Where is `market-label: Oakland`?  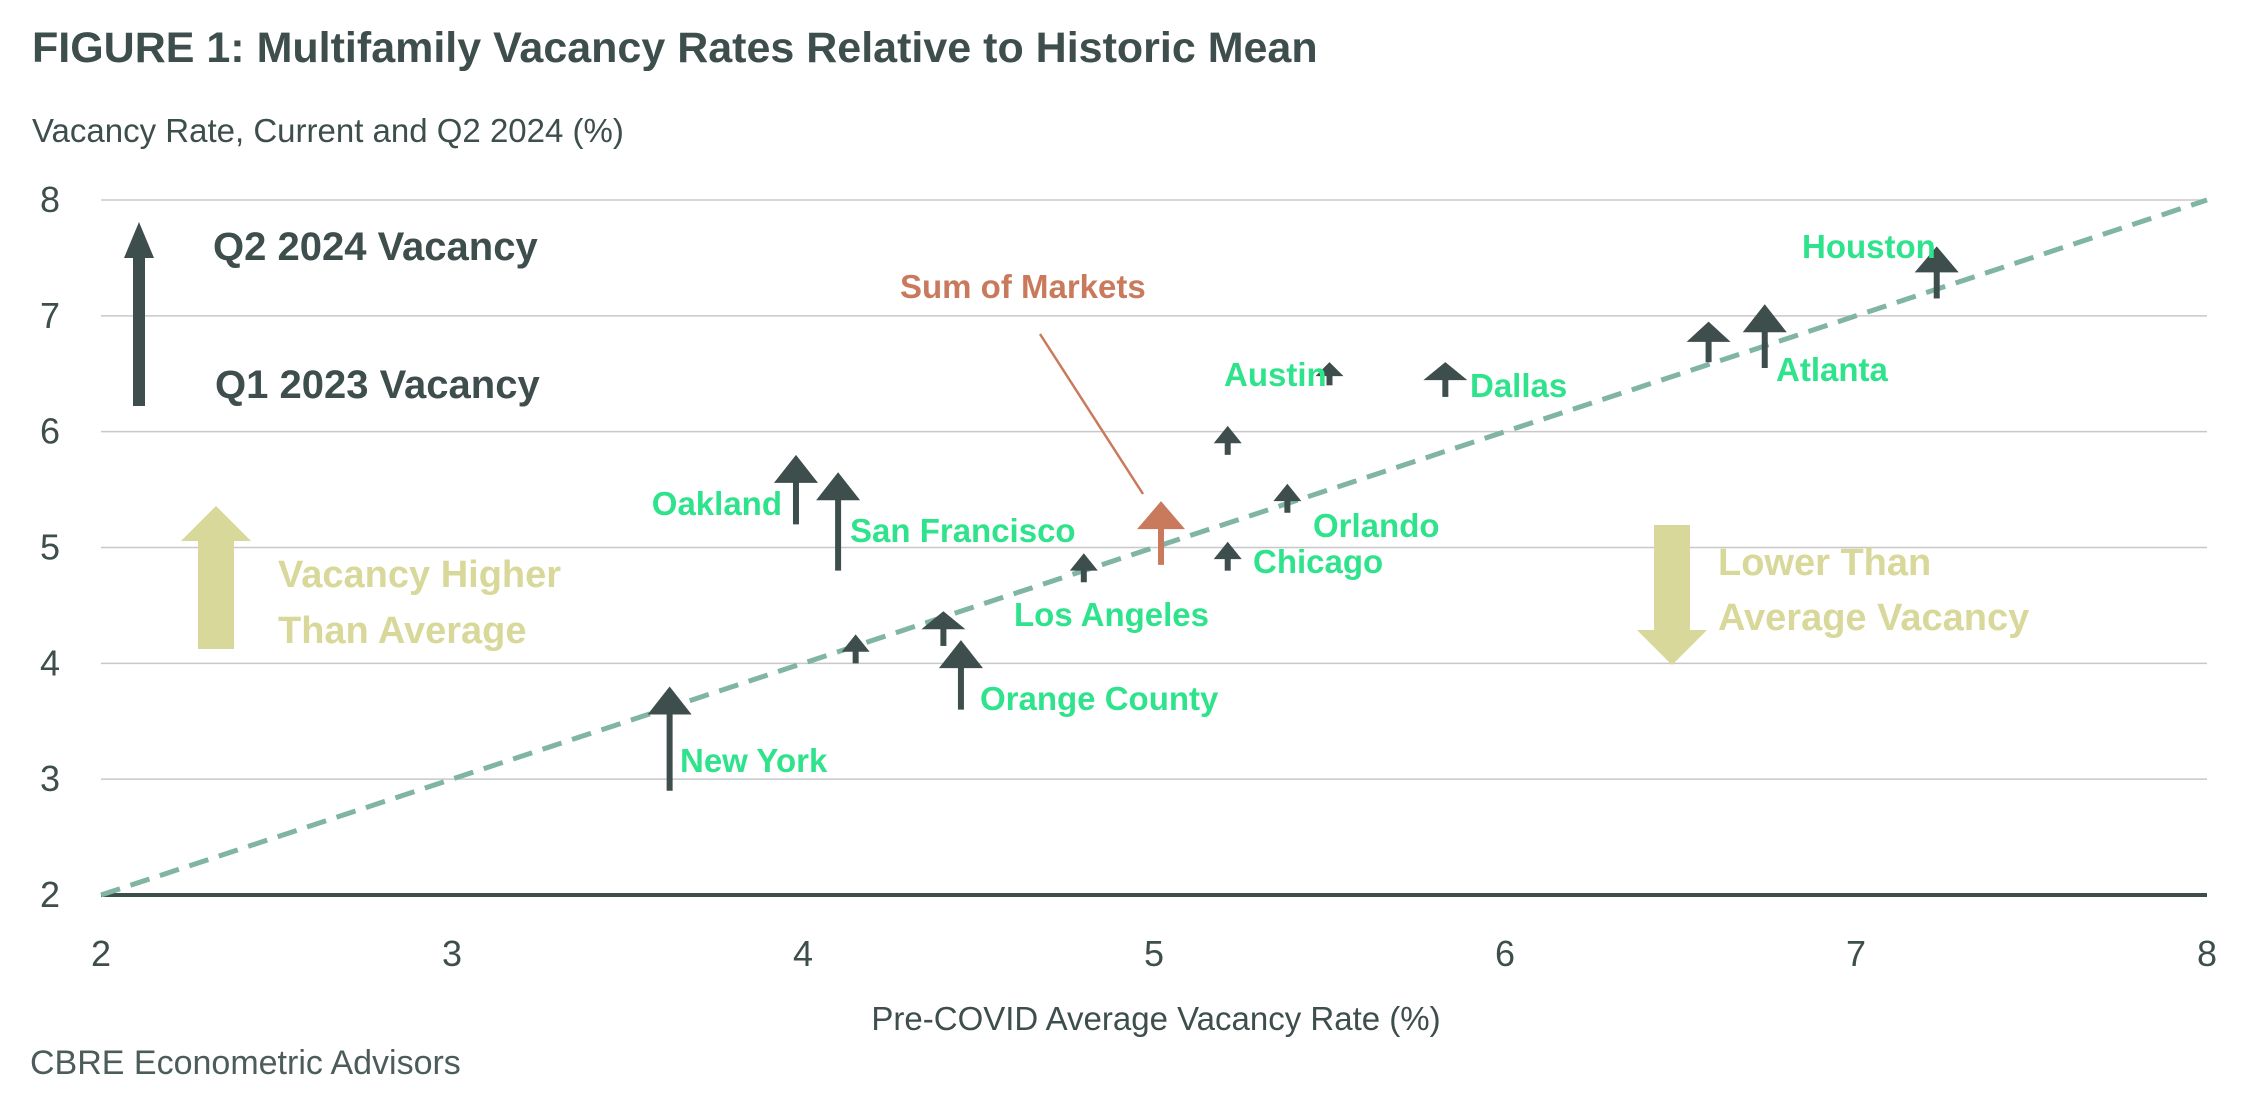 market-label: Oakland is located at coordinates (717, 503).